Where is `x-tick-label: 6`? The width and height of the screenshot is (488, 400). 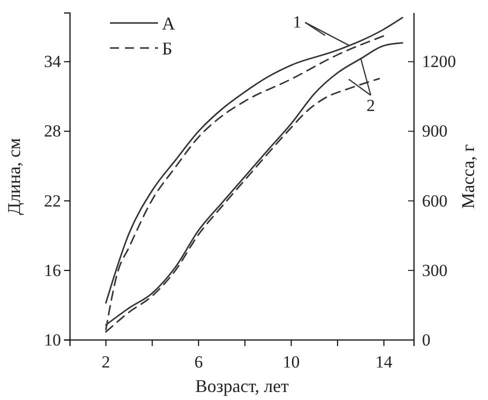 x-tick-label: 6 is located at coordinates (198, 362).